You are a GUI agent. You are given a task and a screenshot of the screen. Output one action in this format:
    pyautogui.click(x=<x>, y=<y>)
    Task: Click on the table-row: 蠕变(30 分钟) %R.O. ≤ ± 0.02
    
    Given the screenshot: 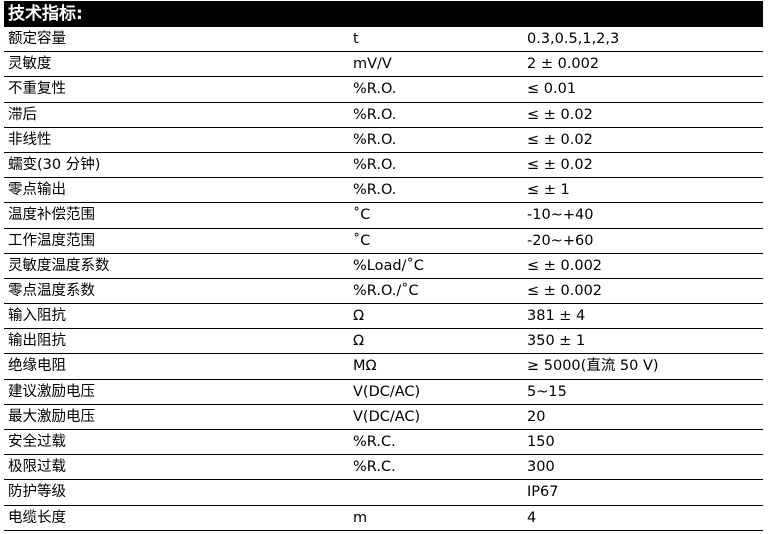 What is the action you would take?
    pyautogui.click(x=383, y=166)
    